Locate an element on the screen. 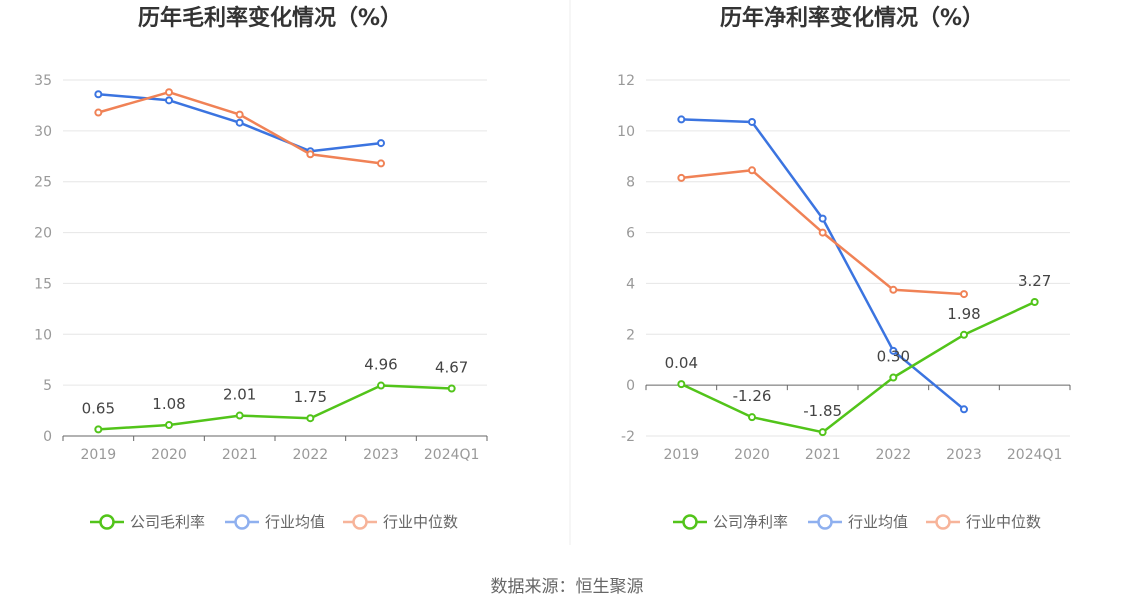  chart-title: 历年净利率变化情况（%） is located at coordinates (852, 18).